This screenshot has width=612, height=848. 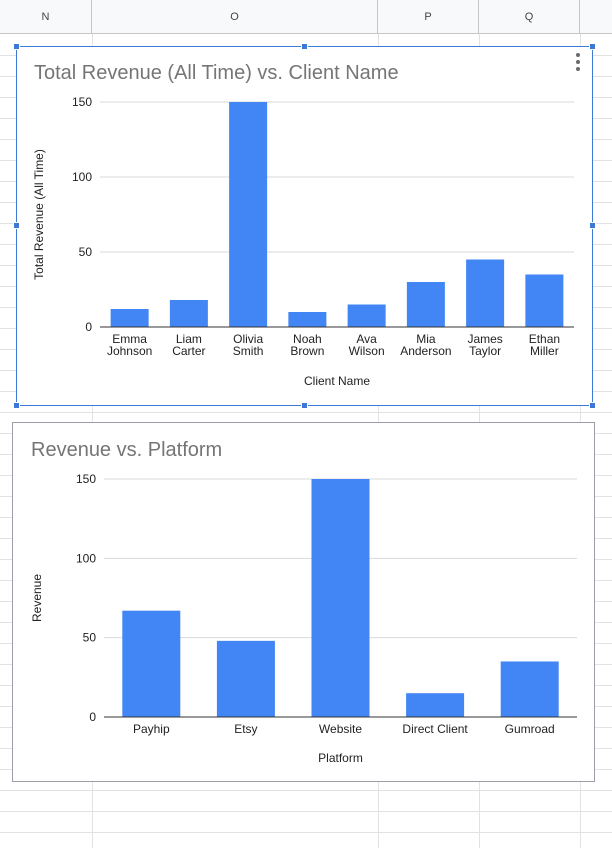 I want to click on x-tick-label: Etsy, so click(x=245, y=729).